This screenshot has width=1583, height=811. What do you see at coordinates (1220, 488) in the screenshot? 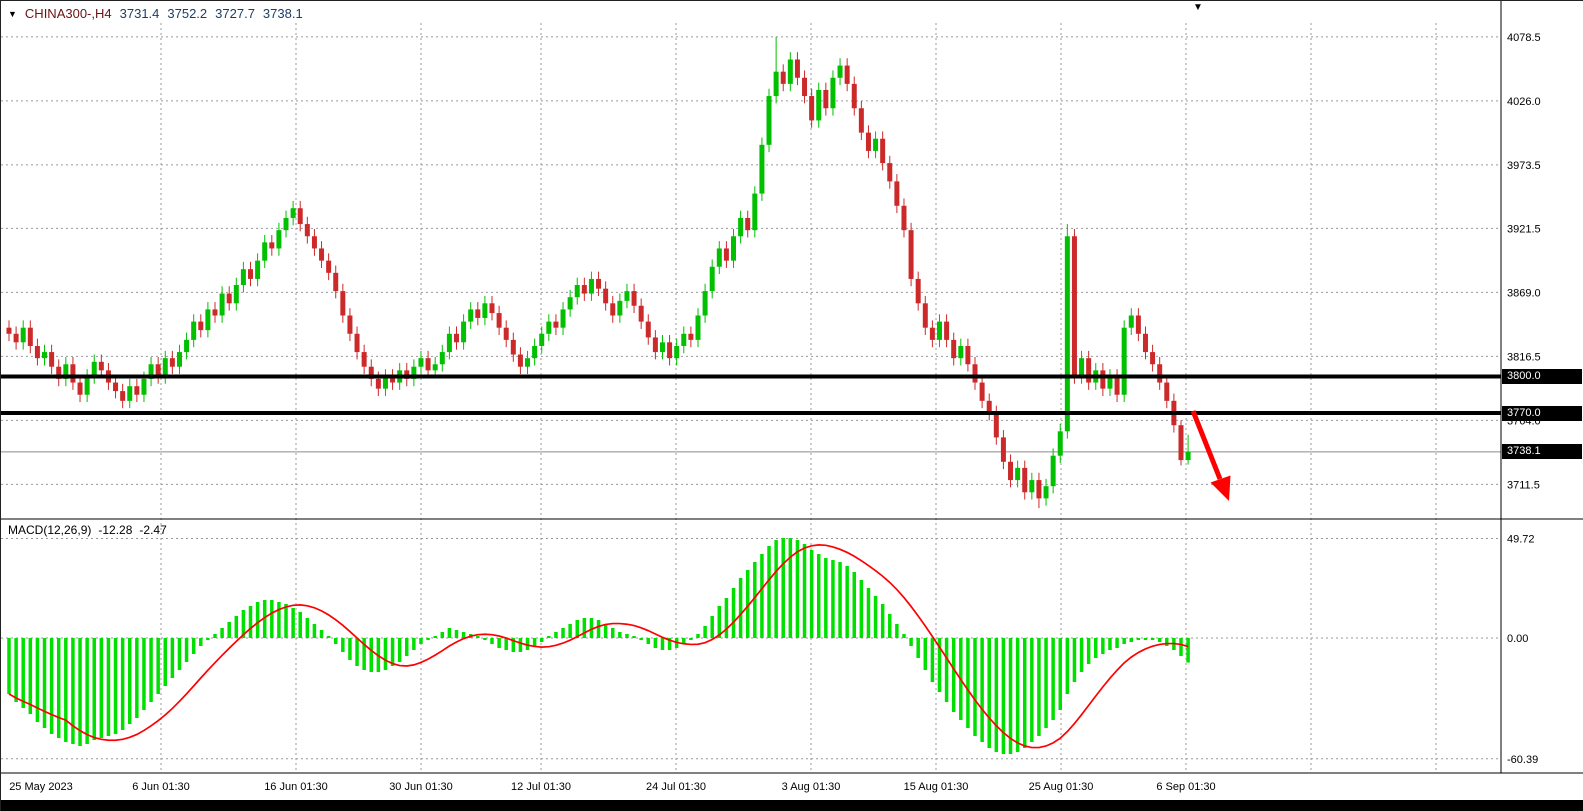
I see `arrow-head` at bounding box center [1220, 488].